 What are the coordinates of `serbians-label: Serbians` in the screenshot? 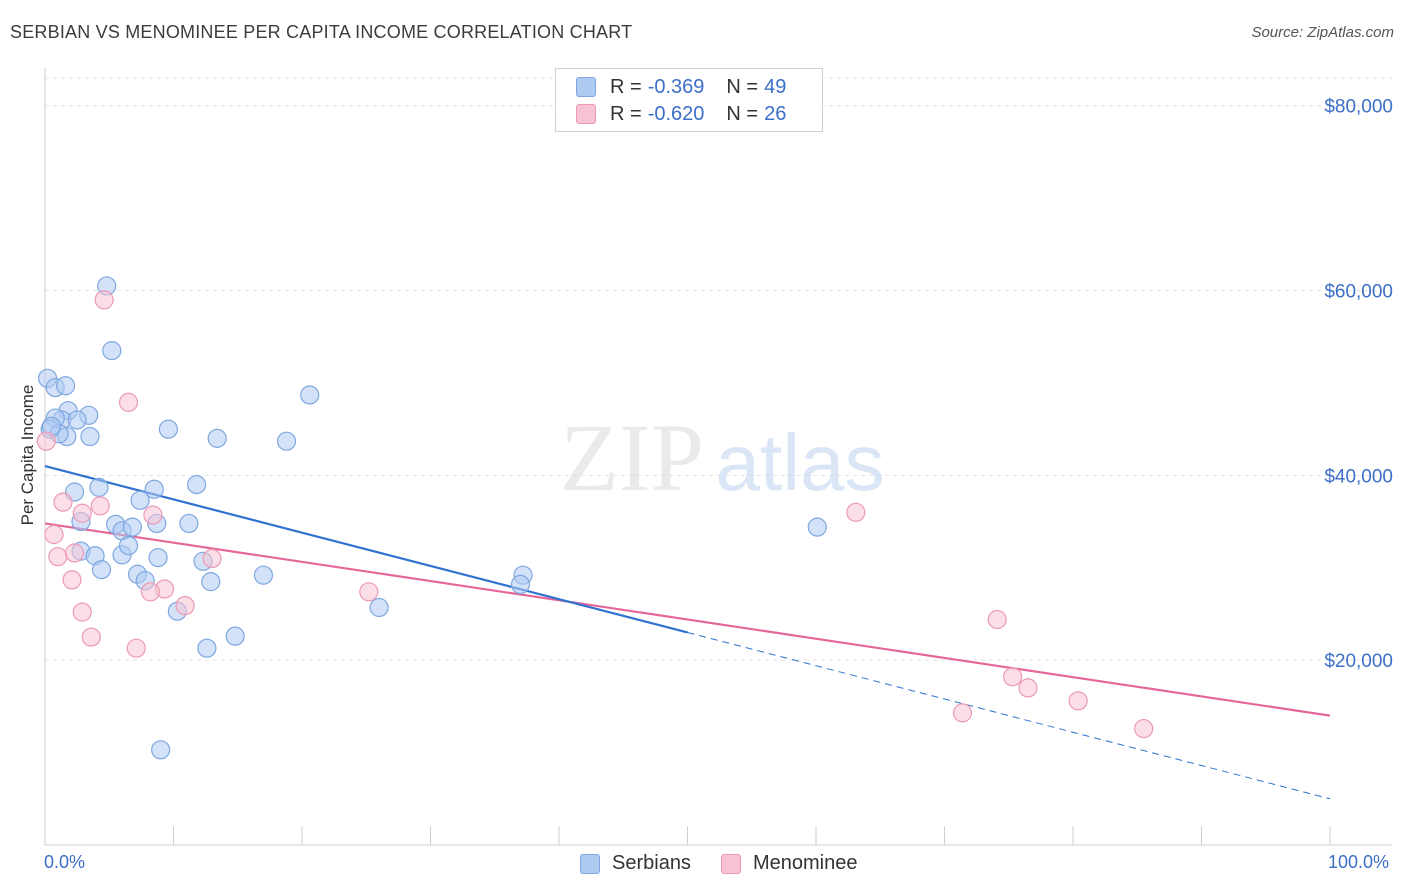 It's located at (651, 863).